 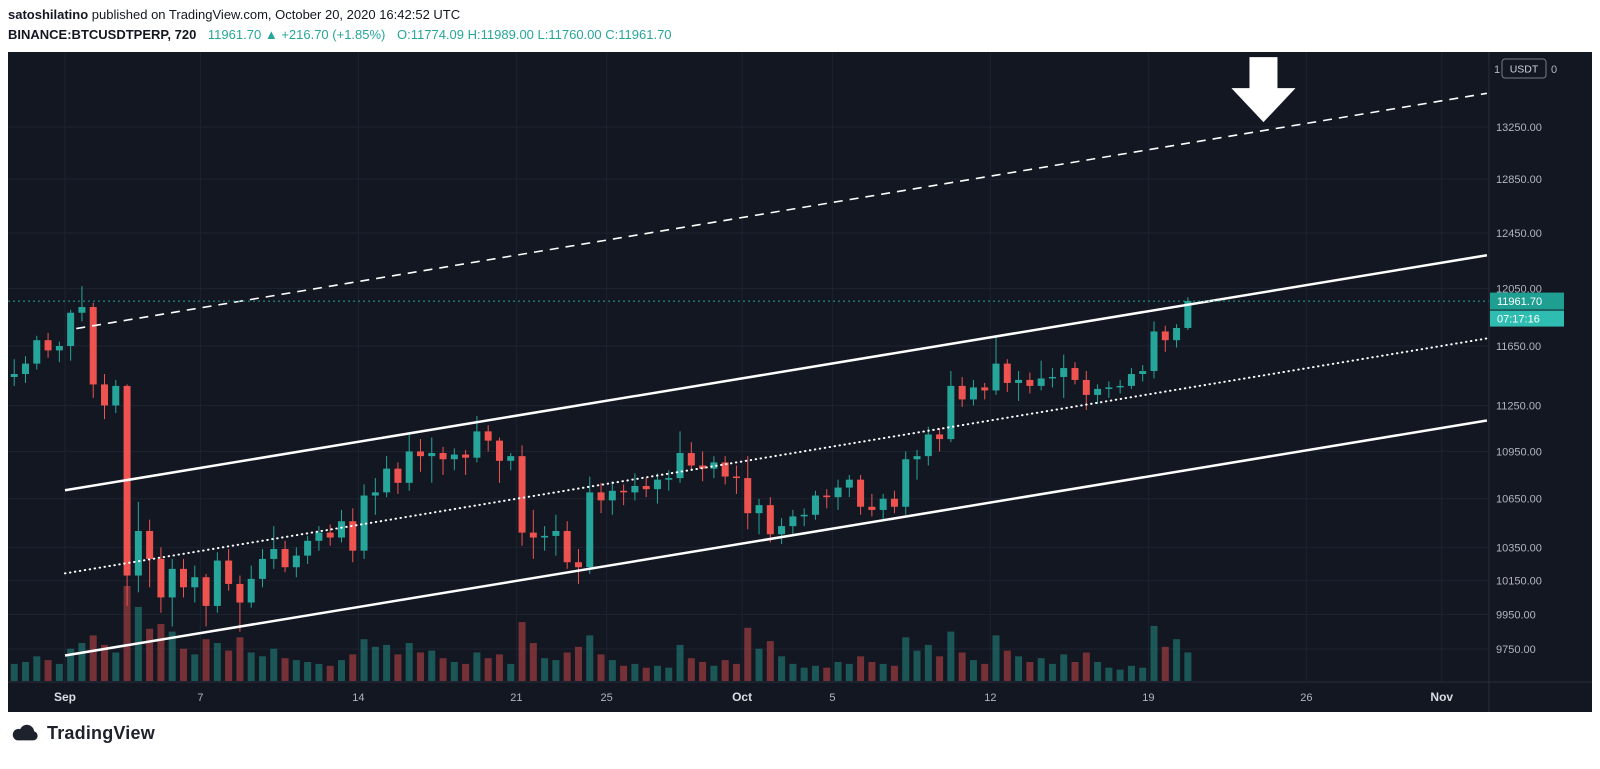 I want to click on time-axis-label: 12, so click(x=990, y=698).